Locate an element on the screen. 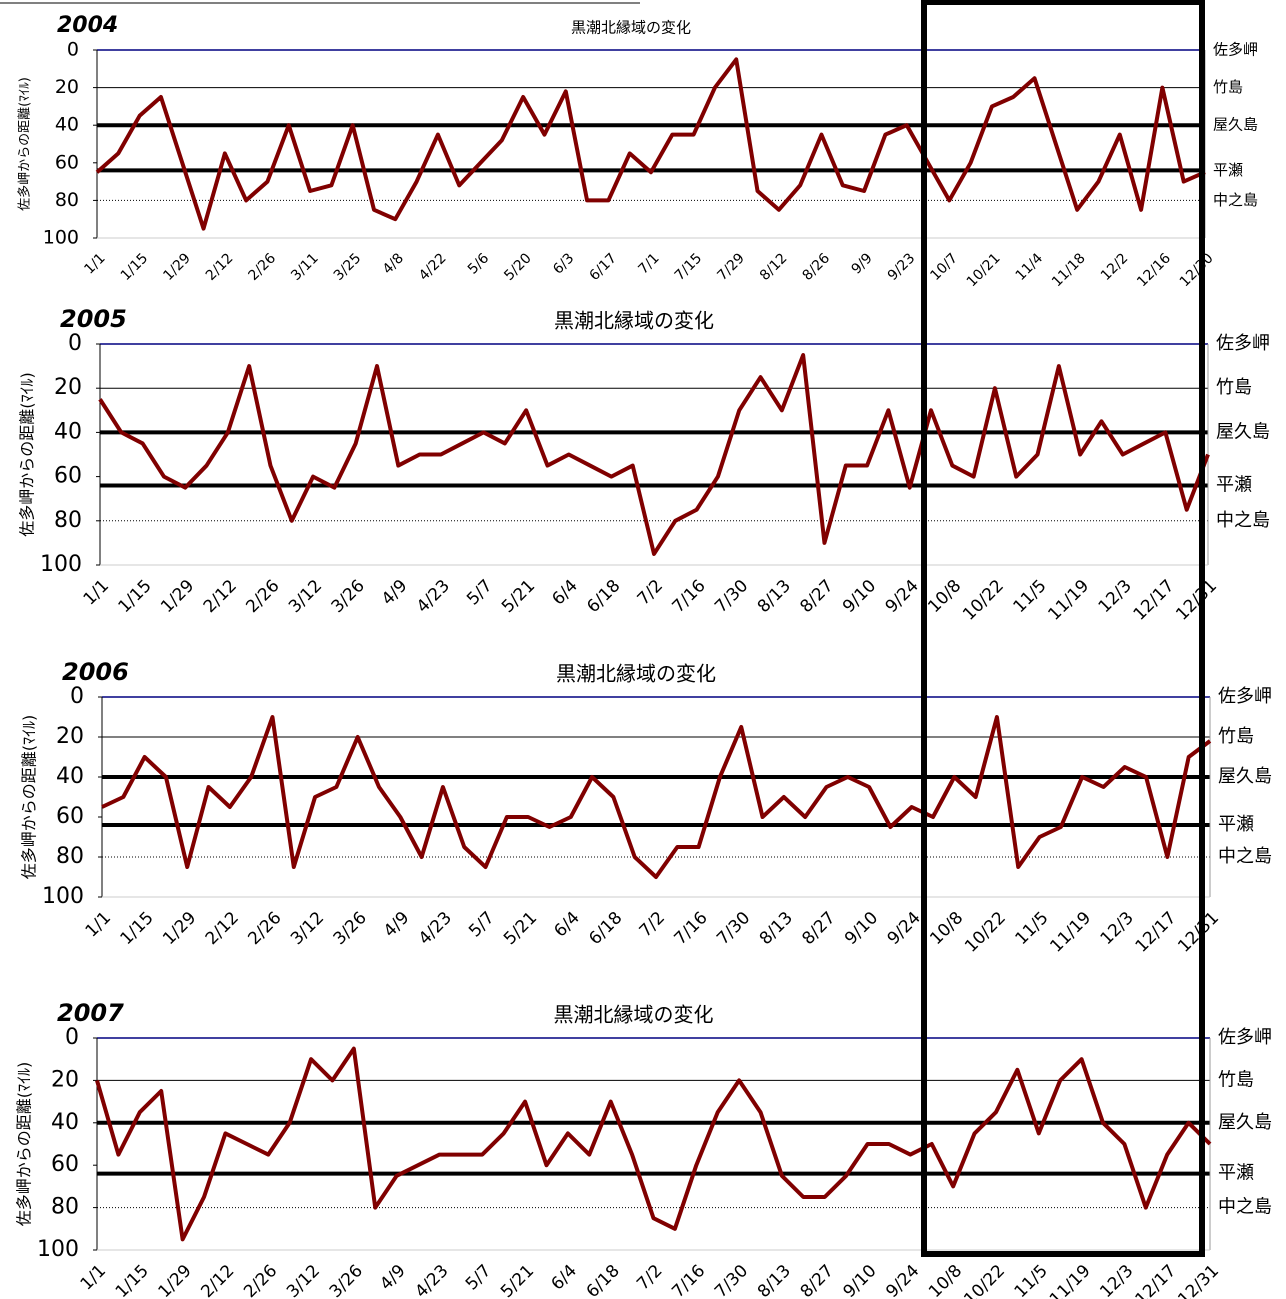 The image size is (1286, 1299). year-label: 2005 is located at coordinates (93, 319).